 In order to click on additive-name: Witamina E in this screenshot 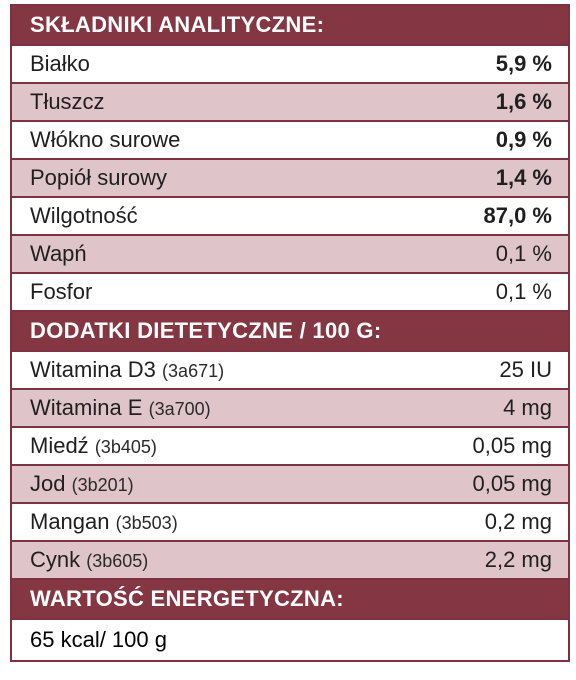, I will do `click(86, 407)`.